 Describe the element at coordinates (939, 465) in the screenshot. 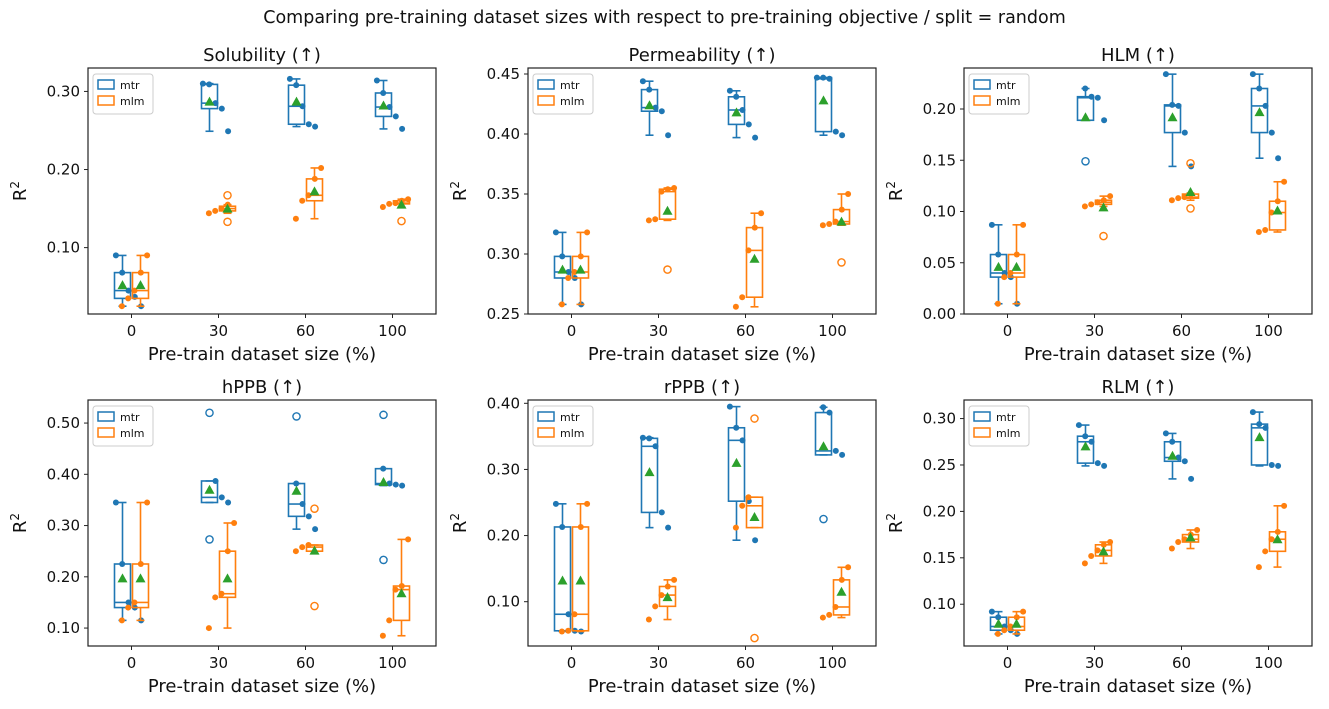

I see `y-tick-label: 0.25` at that location.